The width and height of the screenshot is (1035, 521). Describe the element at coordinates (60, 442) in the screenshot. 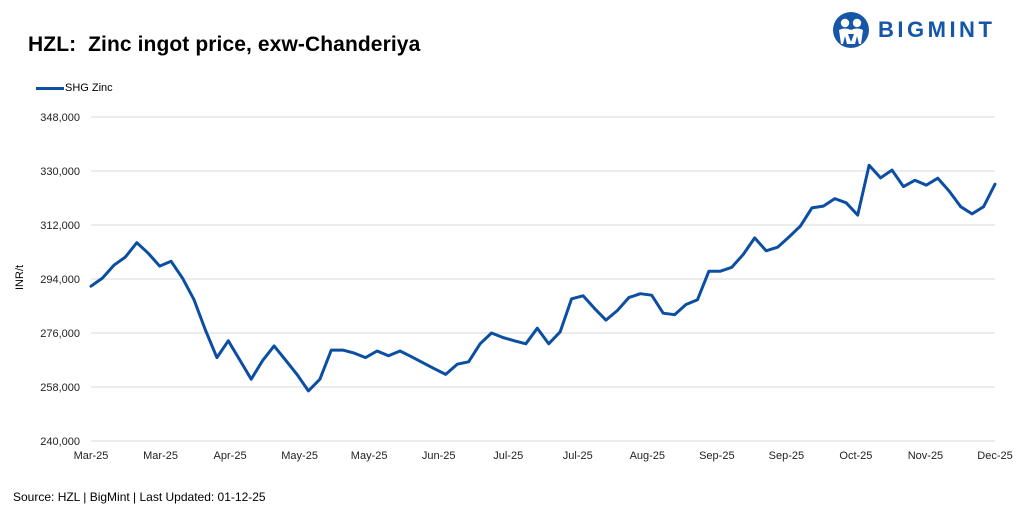

I see `y-tick-label: 240,000` at that location.